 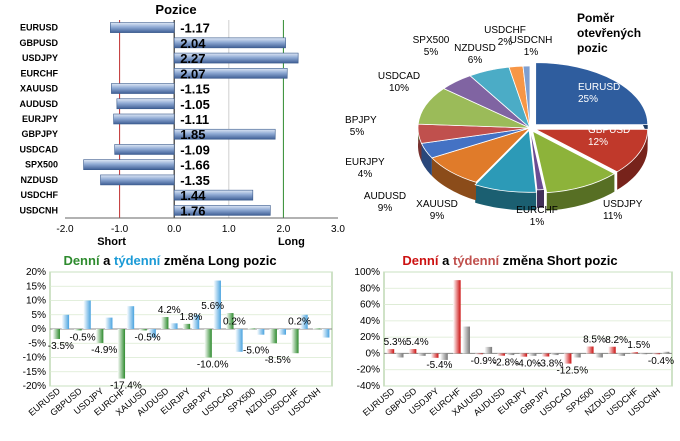 What do you see at coordinates (36, 301) in the screenshot?
I see `long-y-tick-label: 10%` at bounding box center [36, 301].